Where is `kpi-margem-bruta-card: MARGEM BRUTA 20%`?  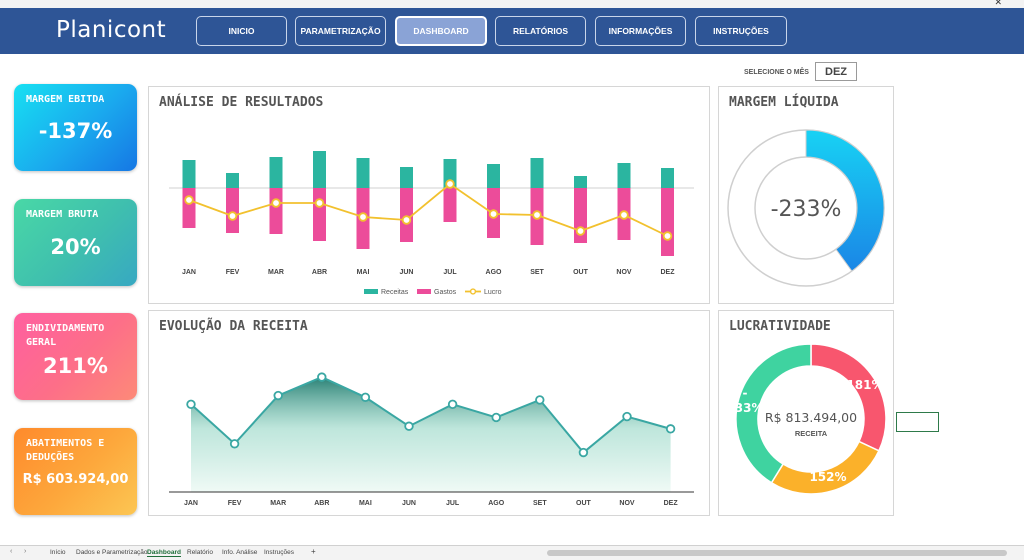
kpi-margem-bruta-card: MARGEM BRUTA 20% is located at coordinates (75, 242).